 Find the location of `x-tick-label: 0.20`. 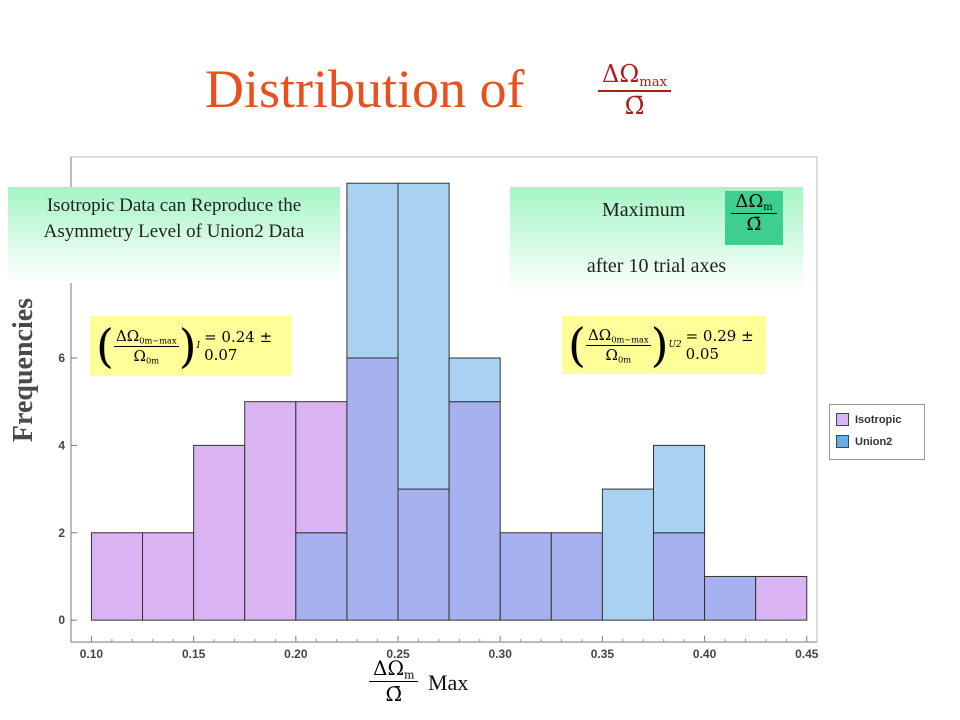

x-tick-label: 0.20 is located at coordinates (296, 654).